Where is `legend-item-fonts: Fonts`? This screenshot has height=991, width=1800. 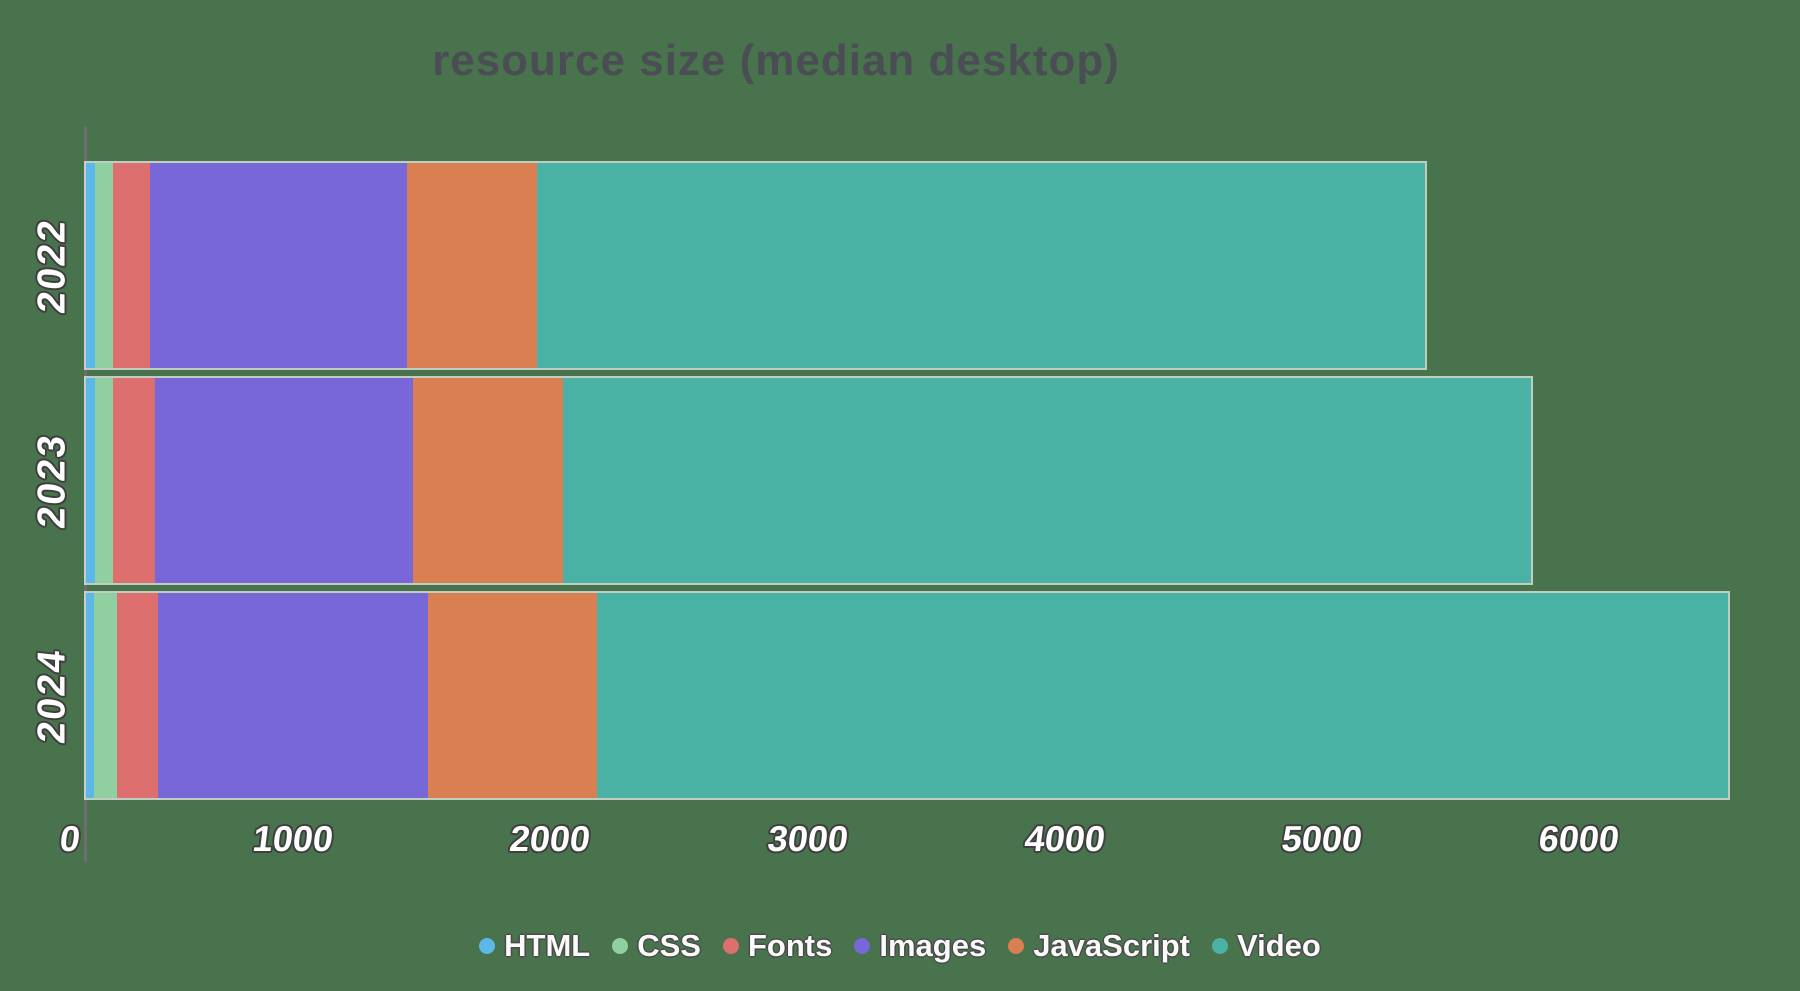 legend-item-fonts: Fonts is located at coordinates (777, 946).